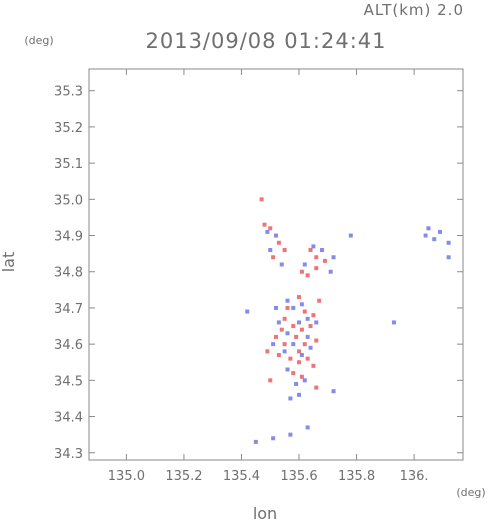 This screenshot has height=521, width=491. I want to click on x-tick-label: 135.2, so click(183, 476).